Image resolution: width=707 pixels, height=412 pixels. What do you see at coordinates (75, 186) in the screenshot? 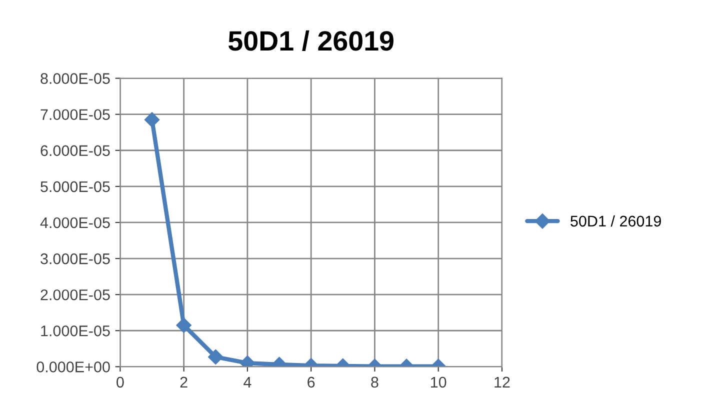
I see `y-tick-label: 5.000E-05` at bounding box center [75, 186].